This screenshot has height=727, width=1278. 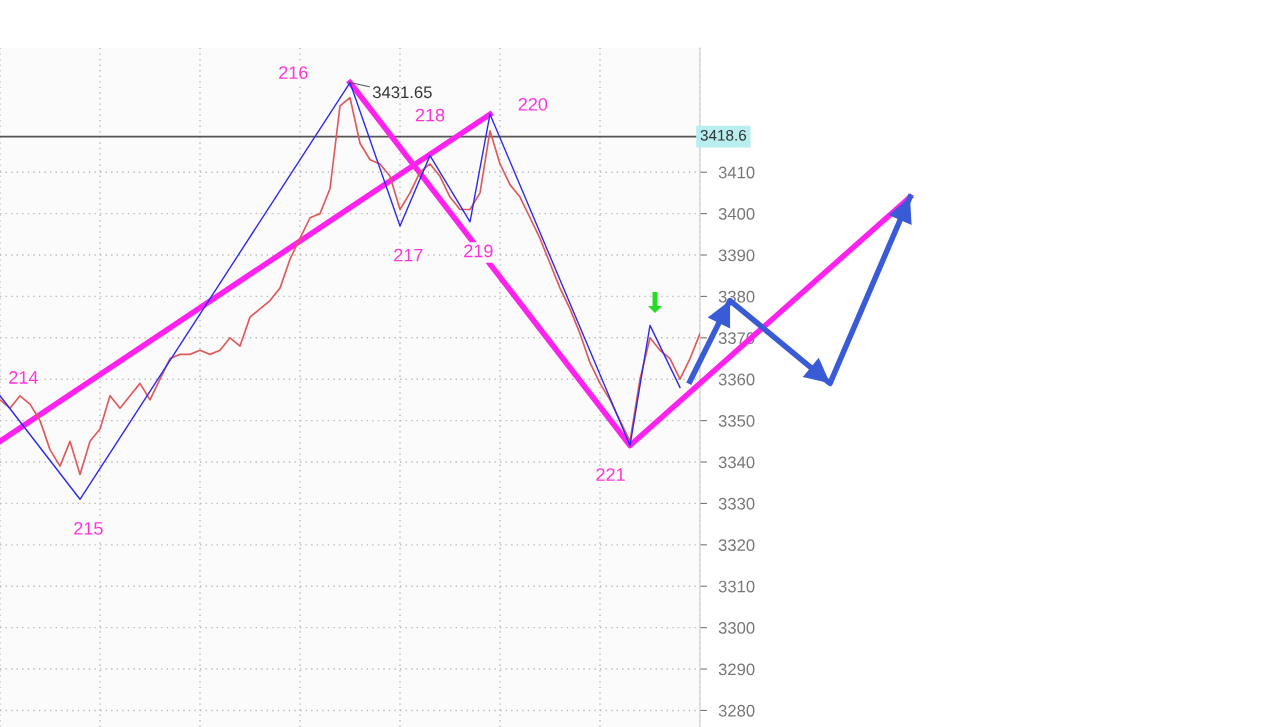 What do you see at coordinates (736, 503) in the screenshot?
I see `y-tick-label: 3330` at bounding box center [736, 503].